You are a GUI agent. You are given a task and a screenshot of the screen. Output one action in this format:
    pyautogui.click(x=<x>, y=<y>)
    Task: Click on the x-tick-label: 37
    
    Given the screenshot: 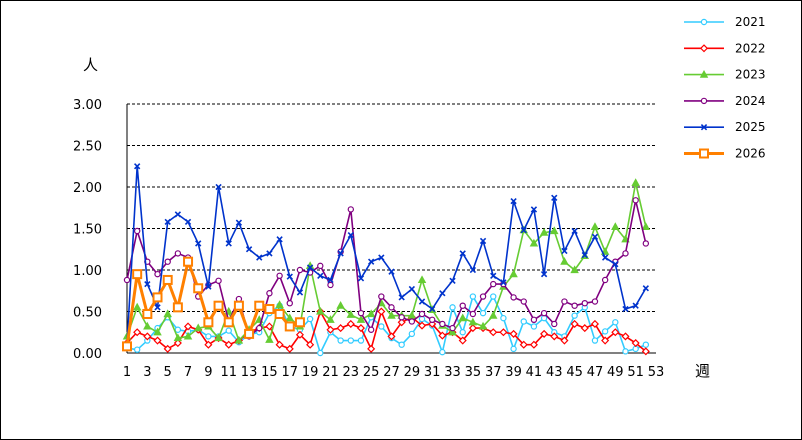 What is the action you would take?
    pyautogui.click(x=493, y=372)
    